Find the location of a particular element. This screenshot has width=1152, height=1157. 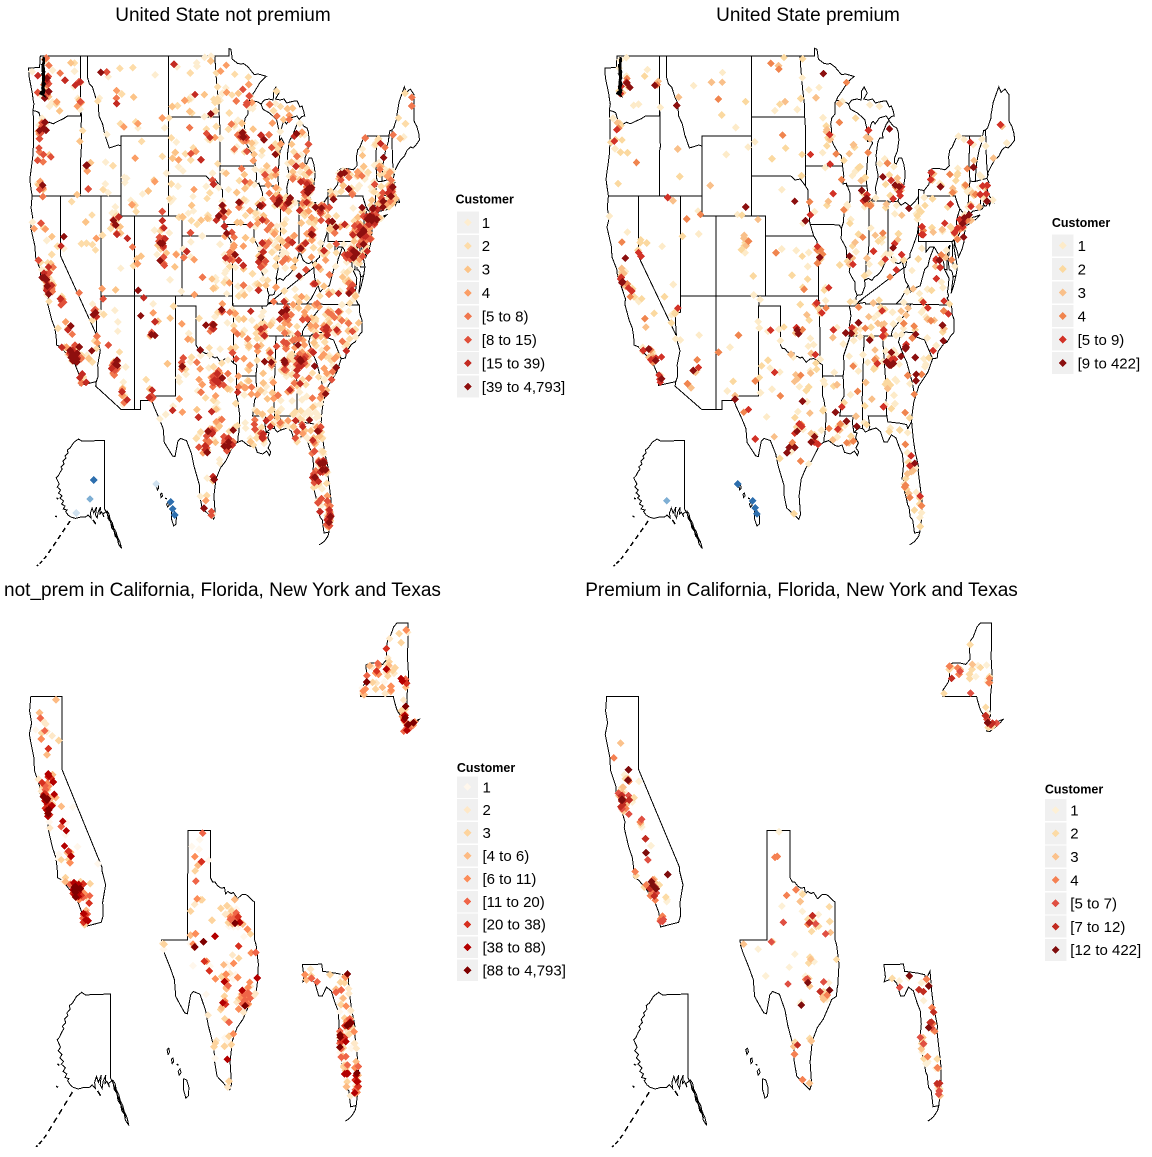

svg-text: [8 to 15) is located at coordinates (509, 340).